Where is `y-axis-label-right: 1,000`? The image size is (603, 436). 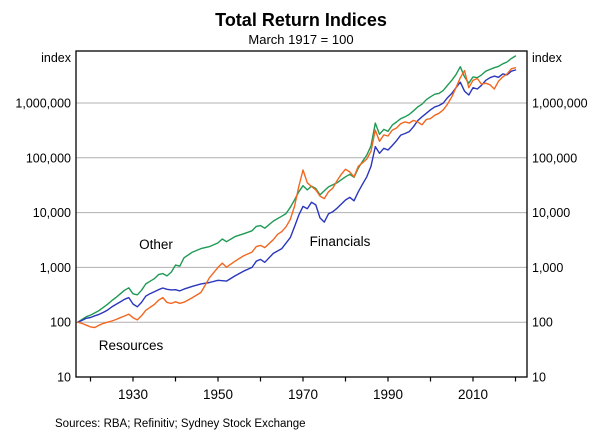
y-axis-label-right: 1,000 is located at coordinates (547, 268).